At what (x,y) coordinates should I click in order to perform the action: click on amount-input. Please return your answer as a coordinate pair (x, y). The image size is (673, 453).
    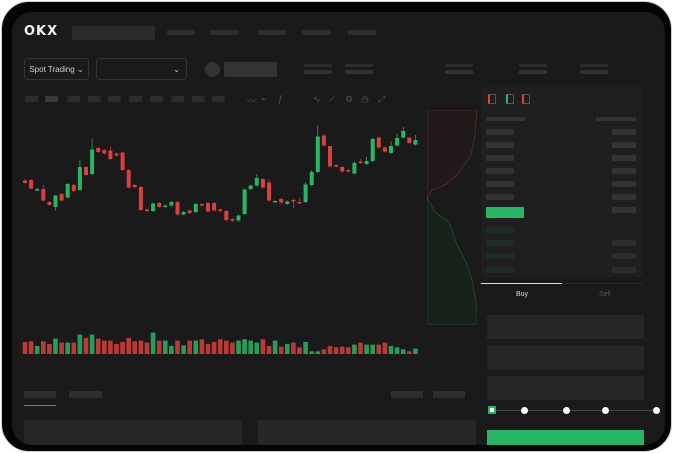
    Looking at the image, I should click on (565, 358).